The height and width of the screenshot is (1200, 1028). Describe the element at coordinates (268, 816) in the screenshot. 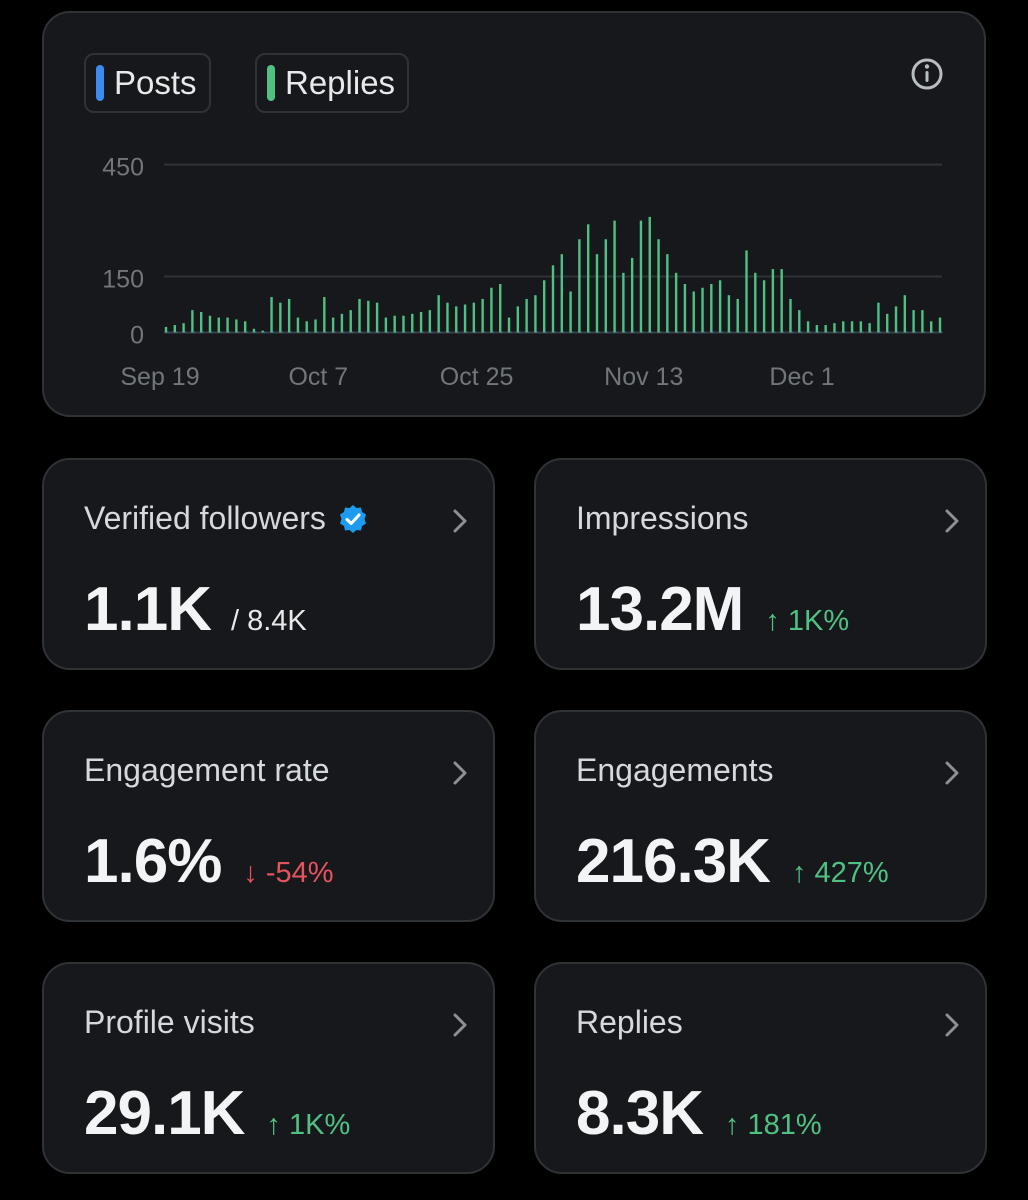

I see `stat-card-engagement-rate: Engagement rate 1.6% ↓ -54%` at that location.